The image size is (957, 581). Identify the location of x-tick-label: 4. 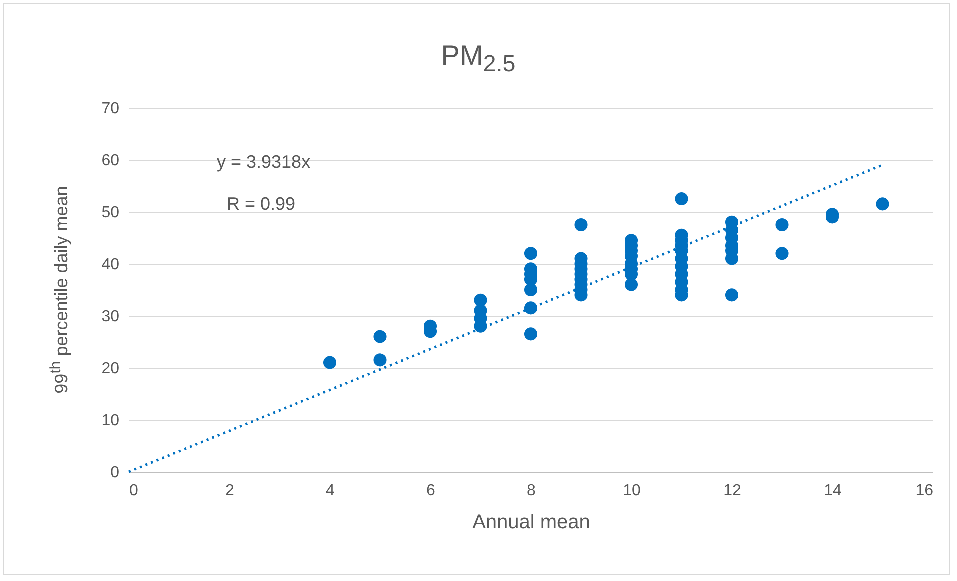
(331, 491).